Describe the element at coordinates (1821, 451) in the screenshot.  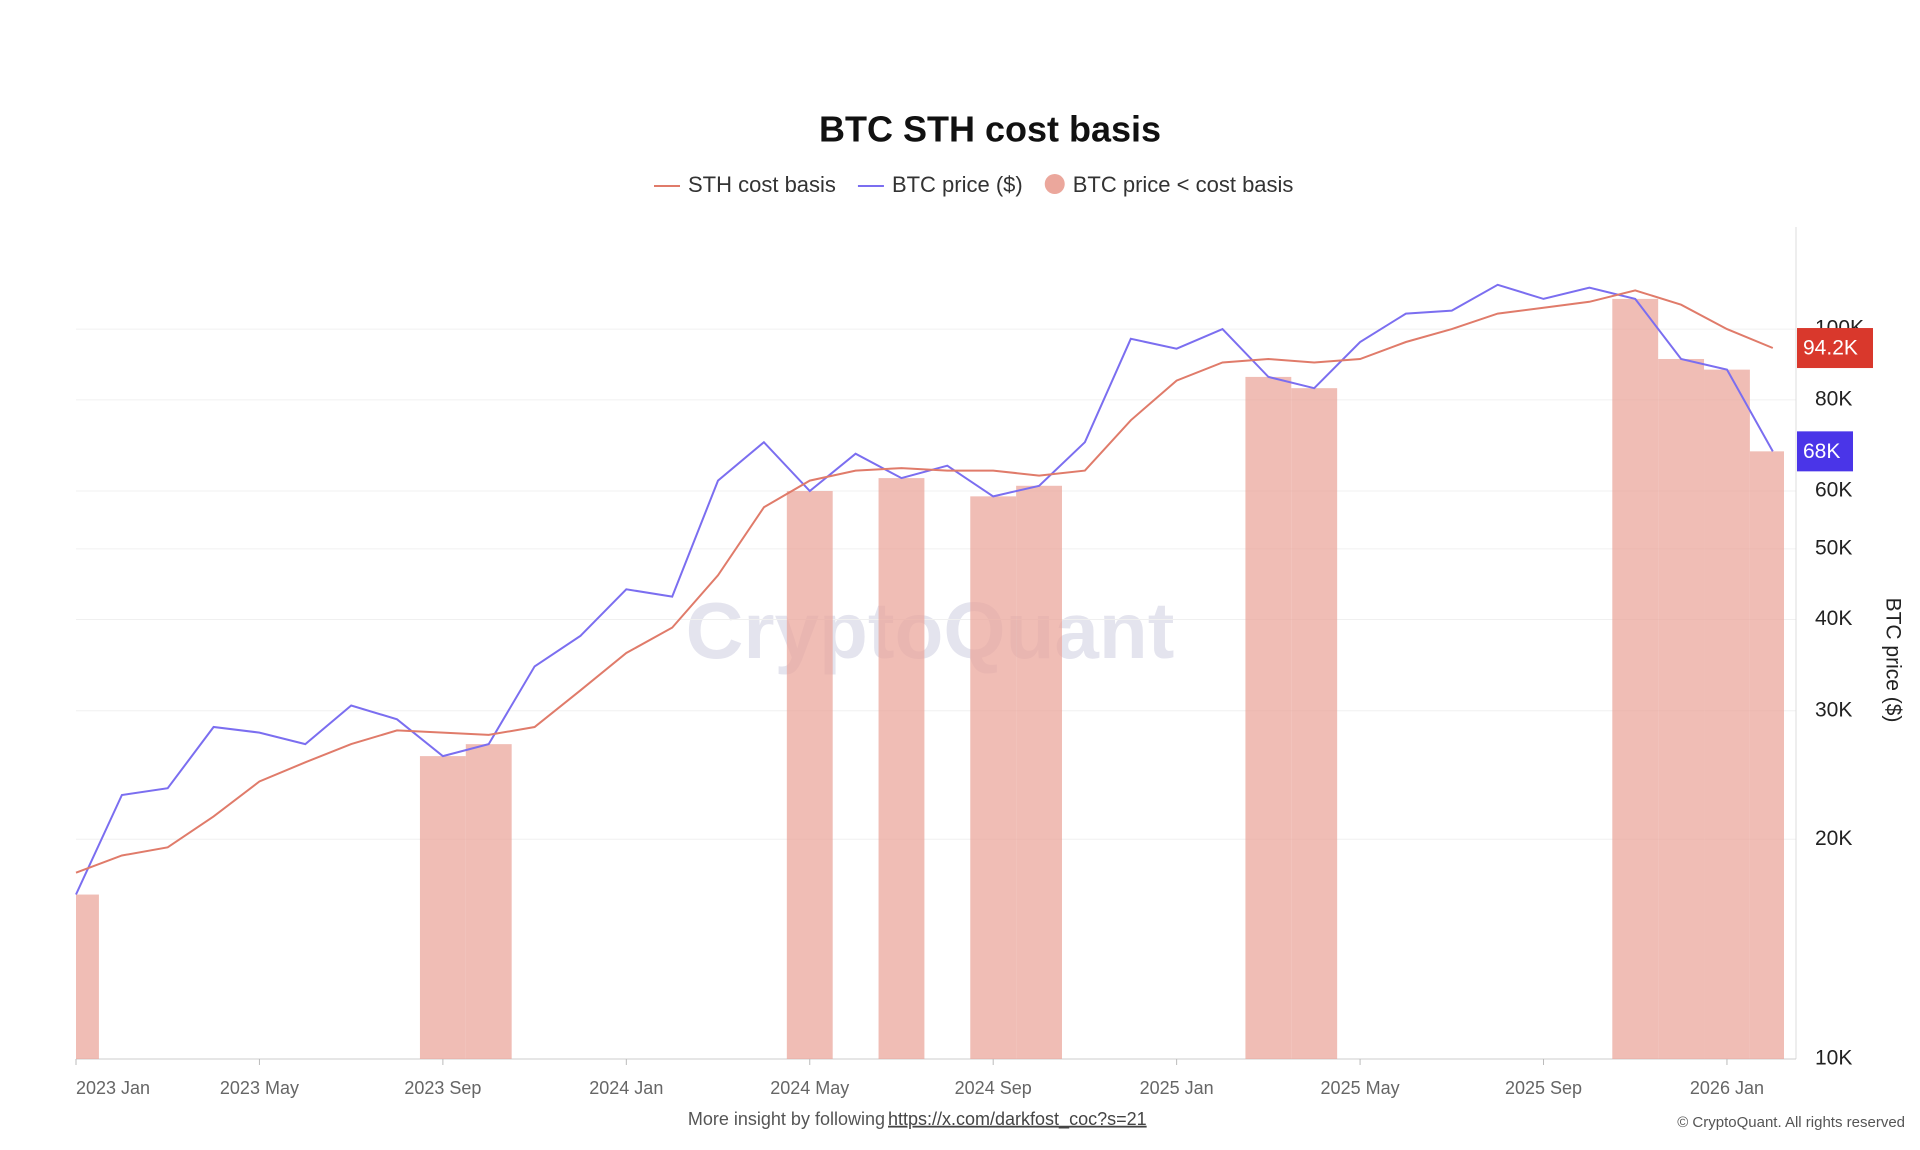
I see `end-label: 68K` at that location.